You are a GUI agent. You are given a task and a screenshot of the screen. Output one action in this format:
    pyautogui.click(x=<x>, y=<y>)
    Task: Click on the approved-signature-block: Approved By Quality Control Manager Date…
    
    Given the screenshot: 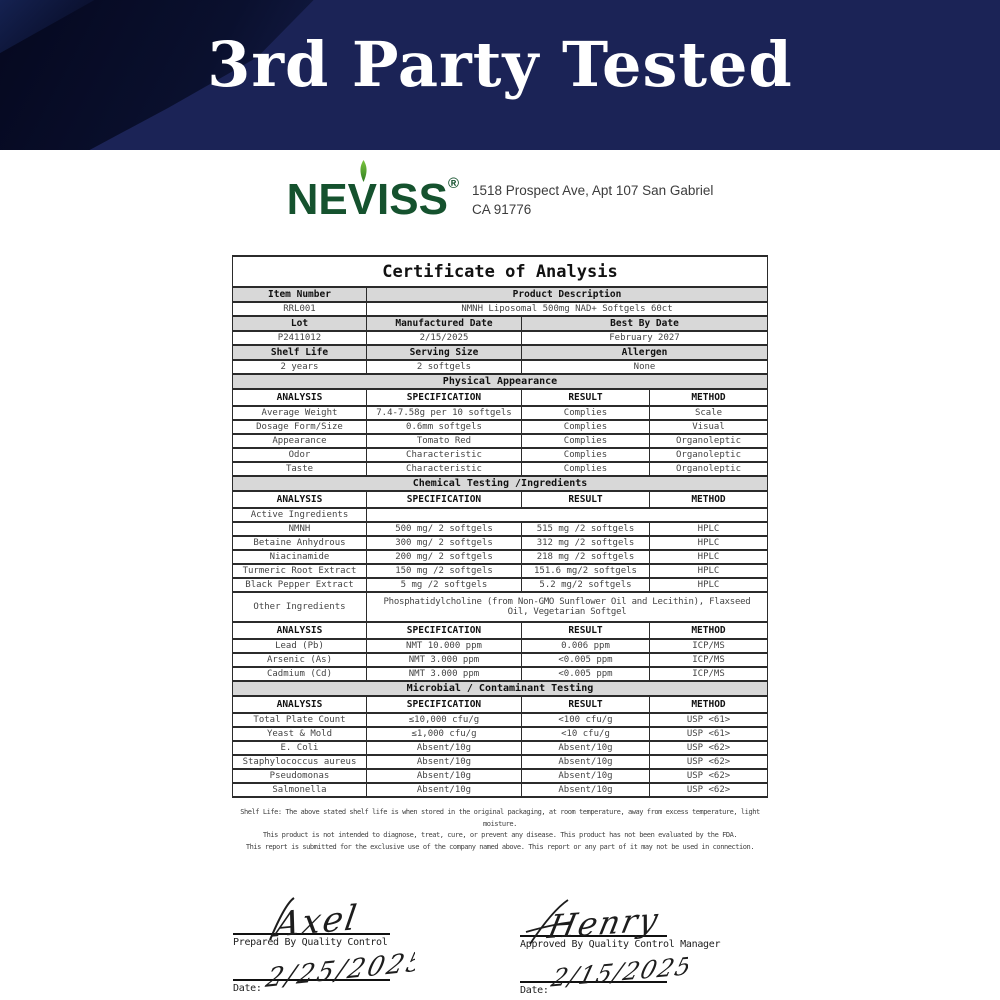 What is the action you would take?
    pyautogui.click(x=620, y=957)
    